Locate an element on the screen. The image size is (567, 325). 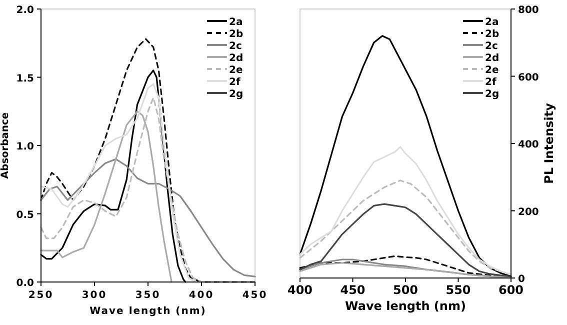
y-tick-label: 0.0 is located at coordinates (25, 283).